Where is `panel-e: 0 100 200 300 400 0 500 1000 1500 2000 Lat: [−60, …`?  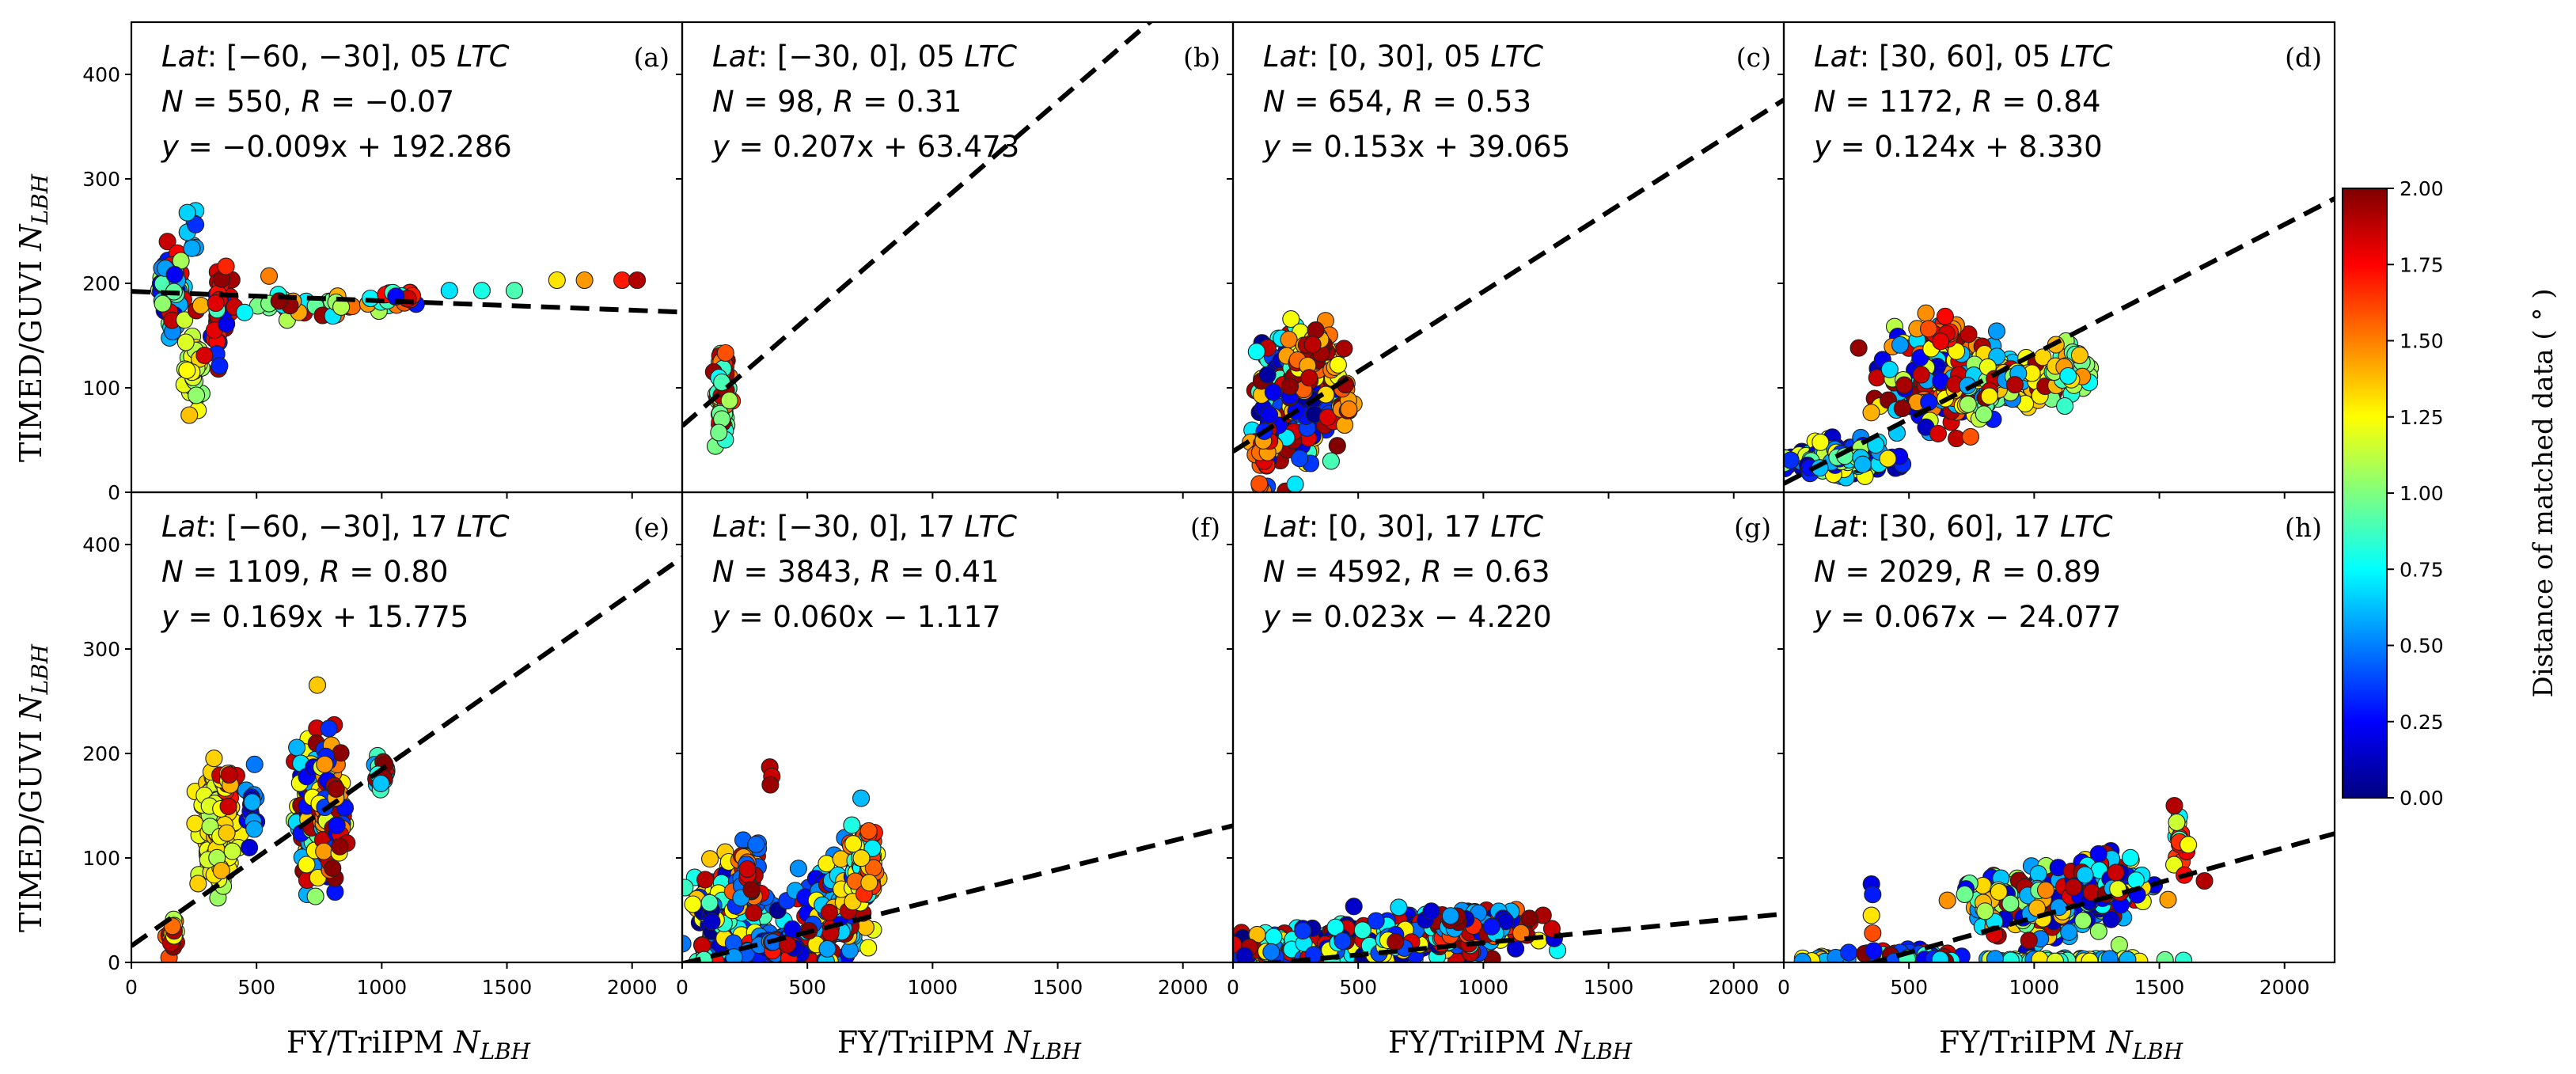
panel-e: 0 100 200 300 400 0 500 1000 1500 2000 Lat: [−60, … is located at coordinates (383, 745).